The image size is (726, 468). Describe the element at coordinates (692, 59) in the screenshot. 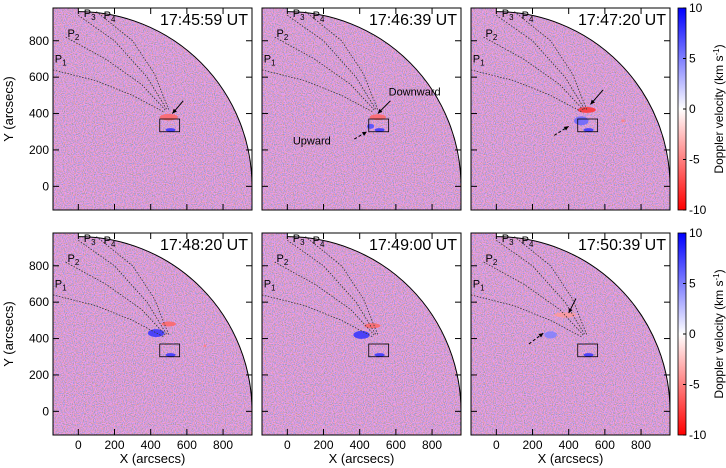

I see `colorbar-tick-label: 5` at that location.